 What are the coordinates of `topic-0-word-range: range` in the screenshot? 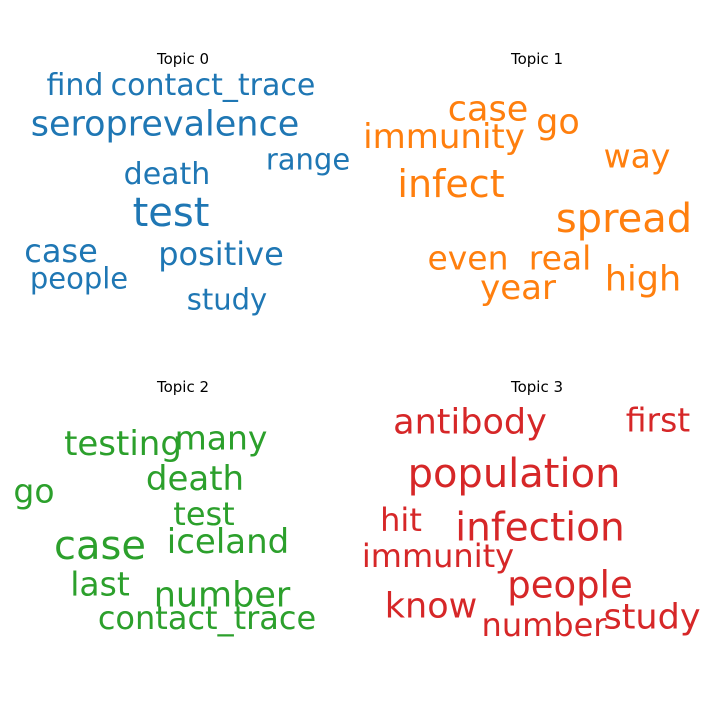 It's located at (308, 159).